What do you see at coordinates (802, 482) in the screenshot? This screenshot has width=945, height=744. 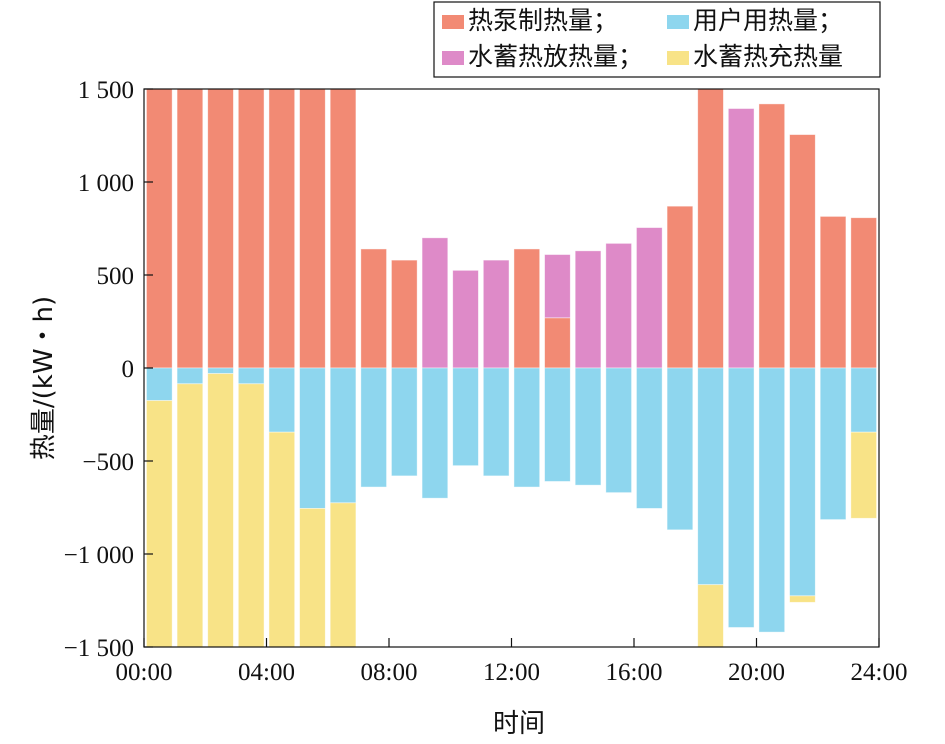 I see `bar-user_heat-h22` at bounding box center [802, 482].